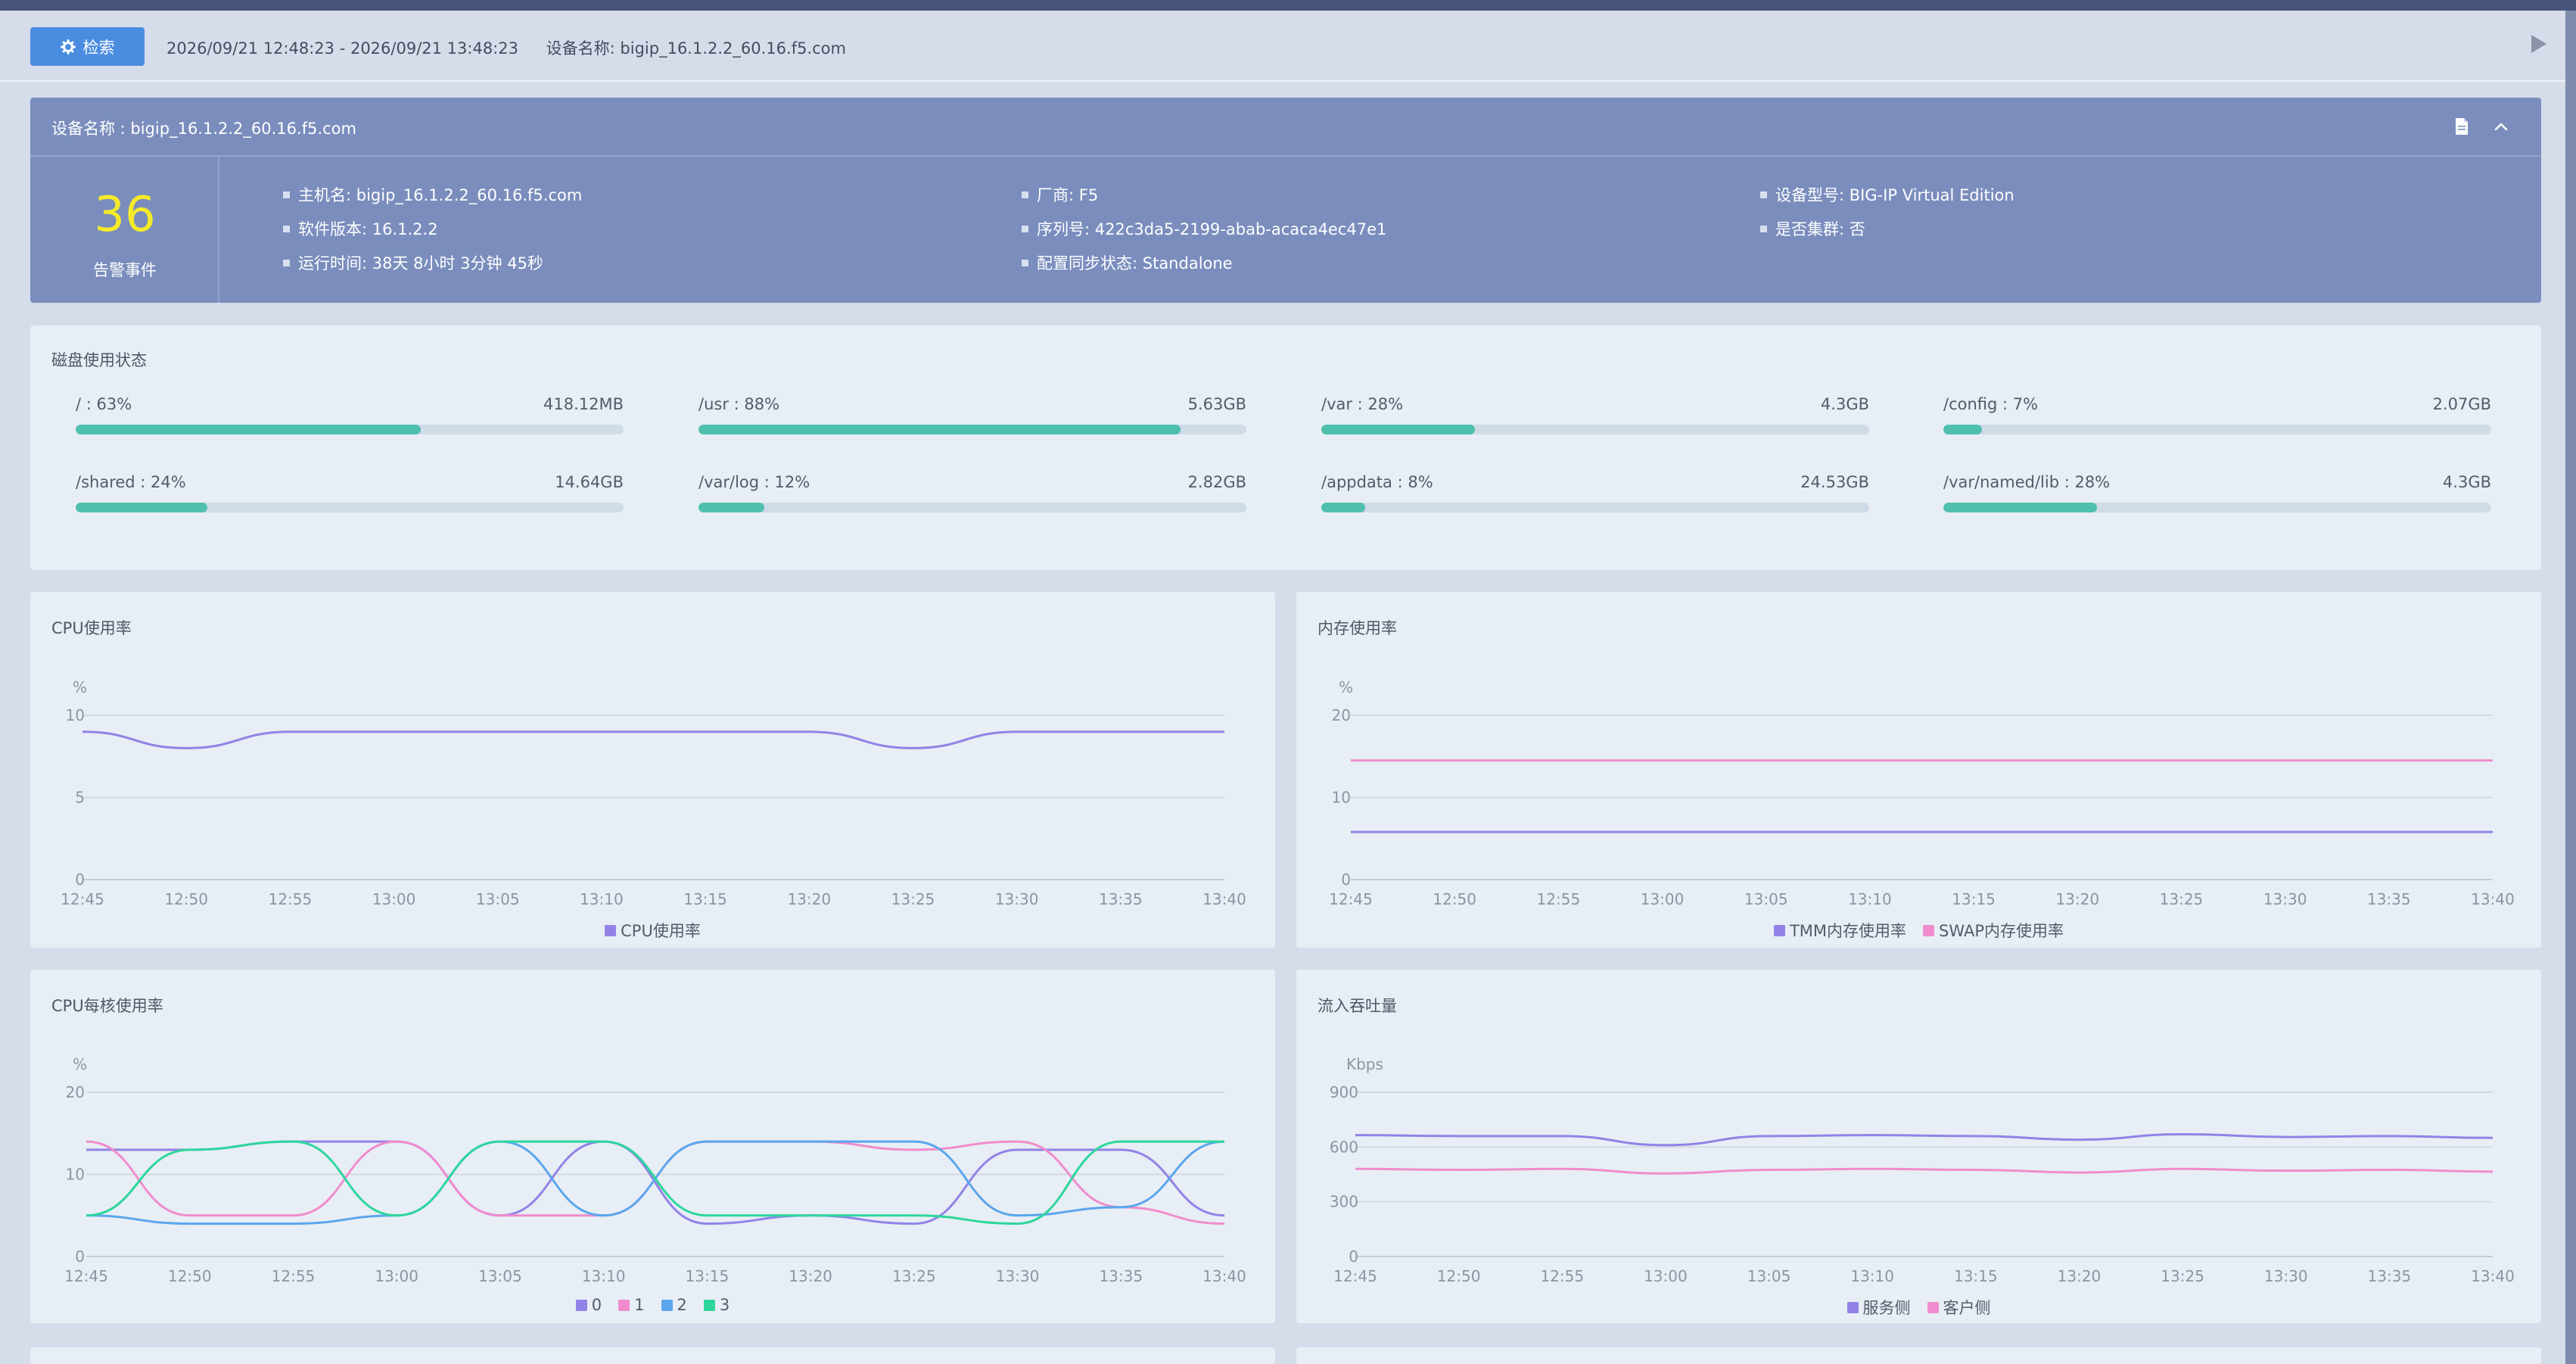  Describe the element at coordinates (1967, 1308) in the screenshot. I see `legend-label: 客户侧` at that location.